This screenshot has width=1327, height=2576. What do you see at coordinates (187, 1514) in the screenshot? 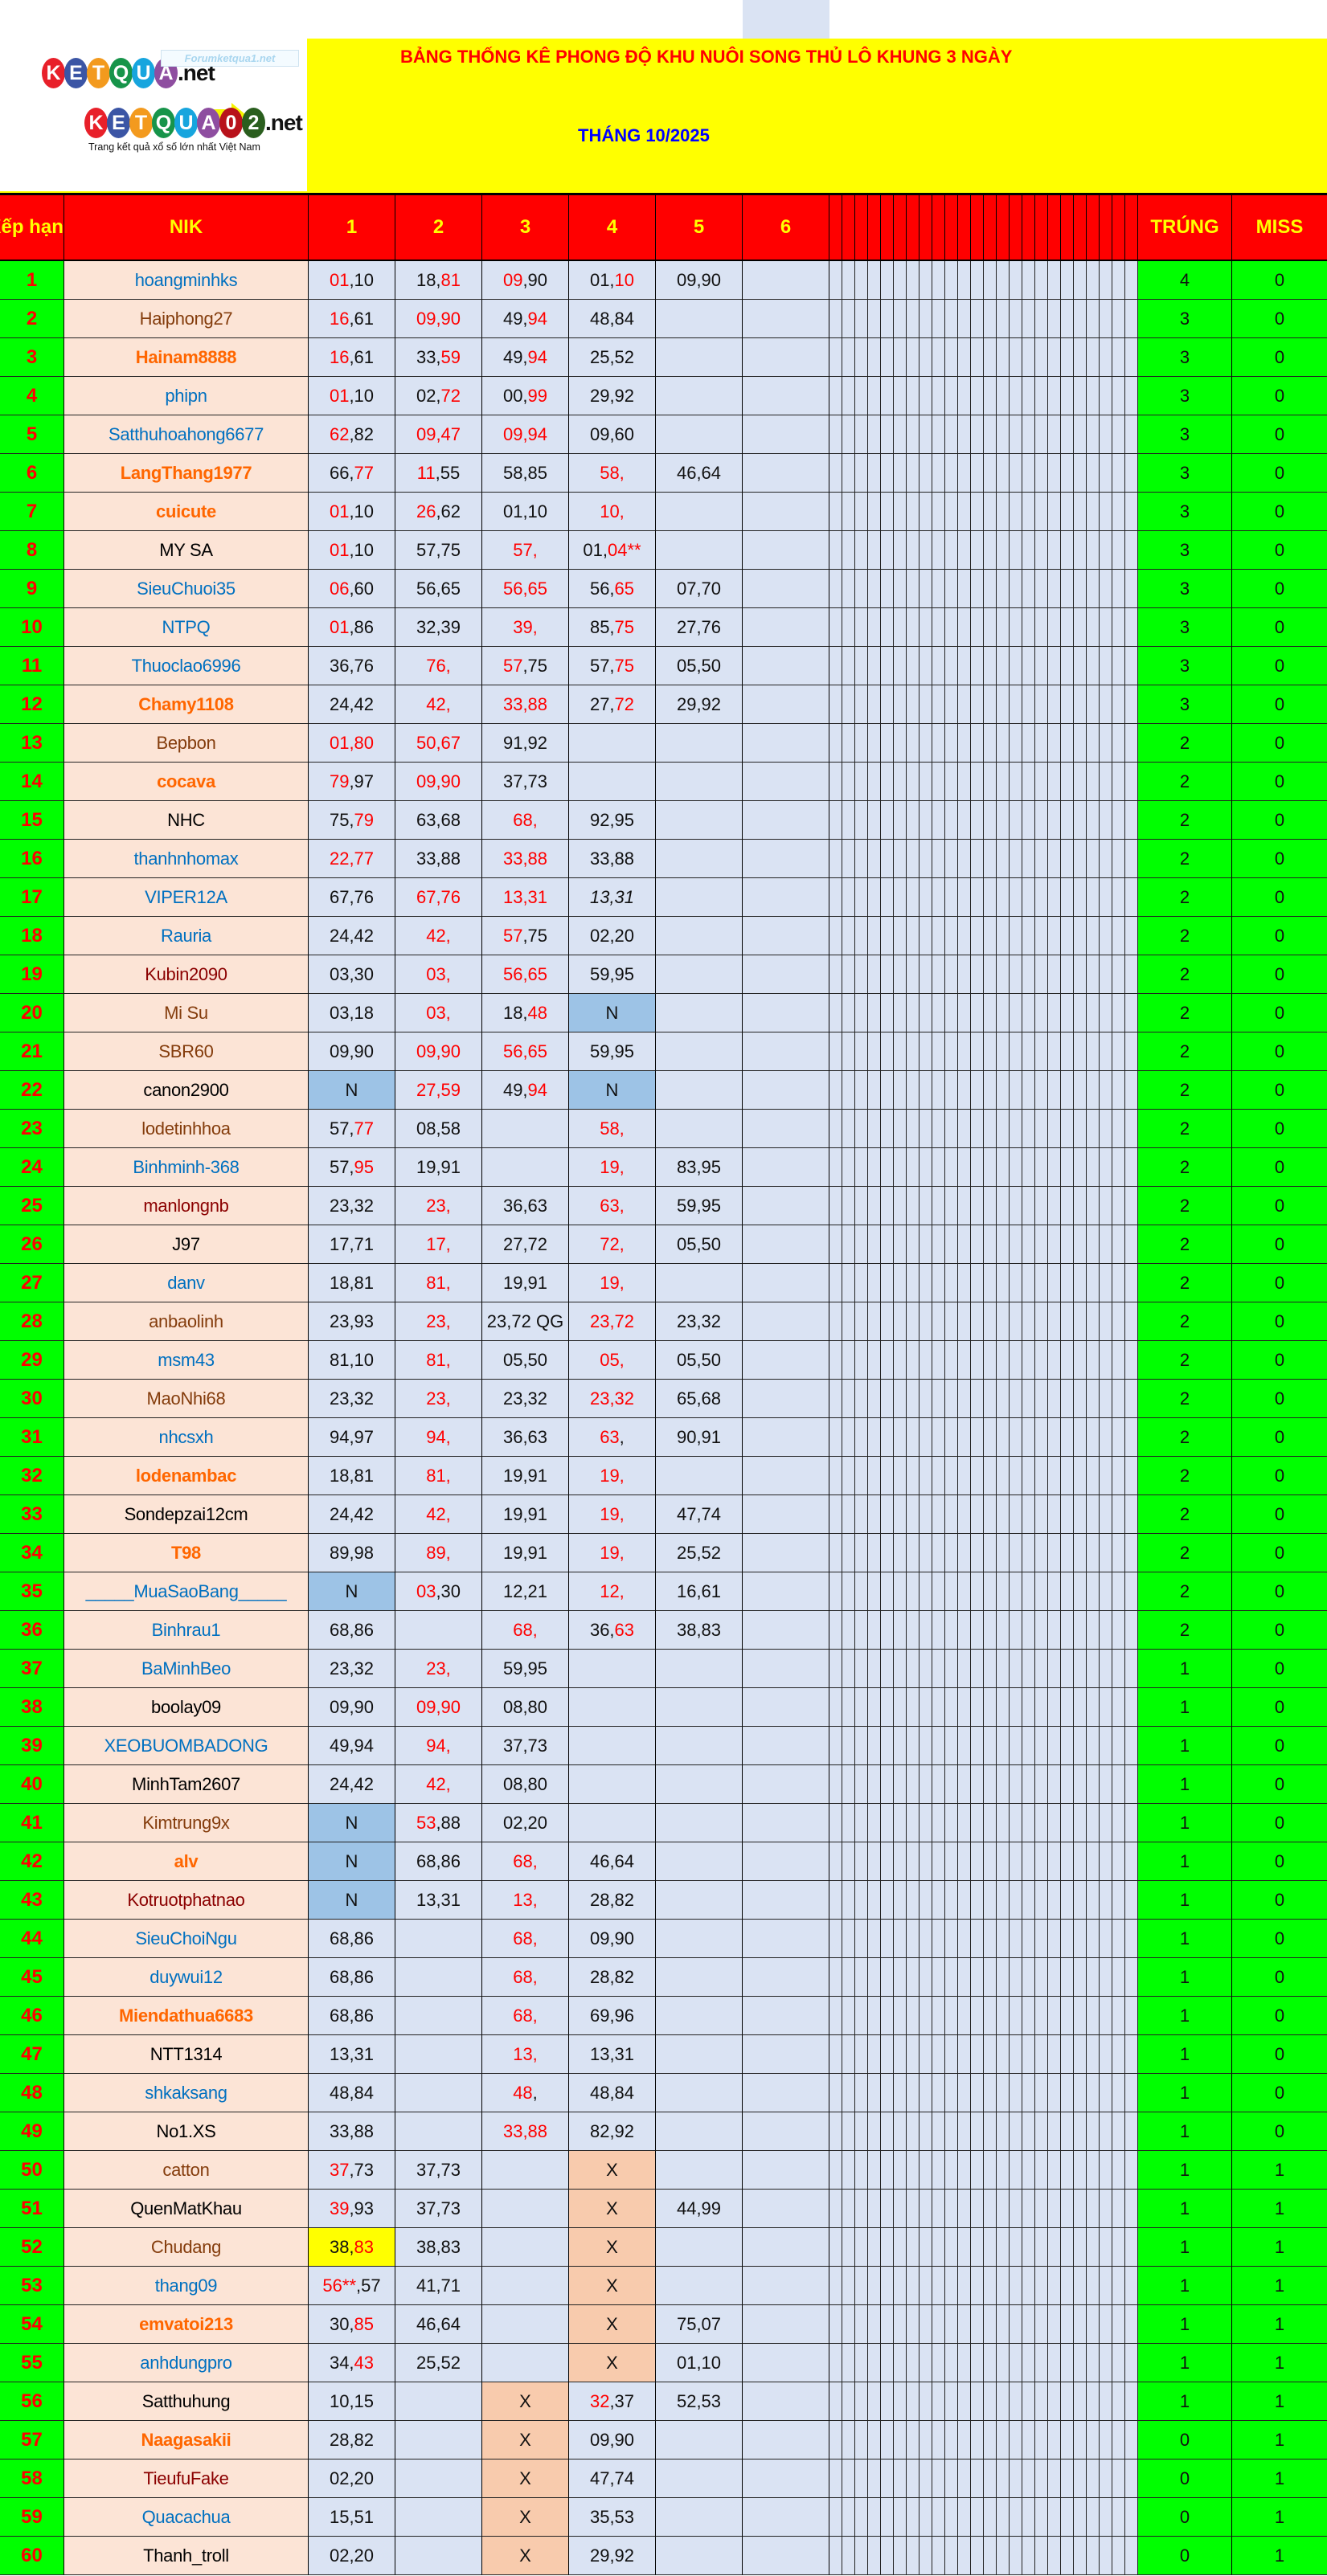
I see `nik-cell: Sondepzai12cm` at bounding box center [187, 1514].